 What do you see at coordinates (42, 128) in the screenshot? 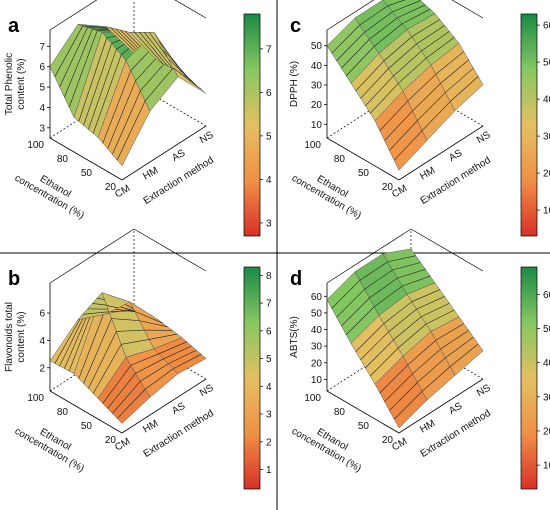
I see `z-tick-label: 3` at bounding box center [42, 128].